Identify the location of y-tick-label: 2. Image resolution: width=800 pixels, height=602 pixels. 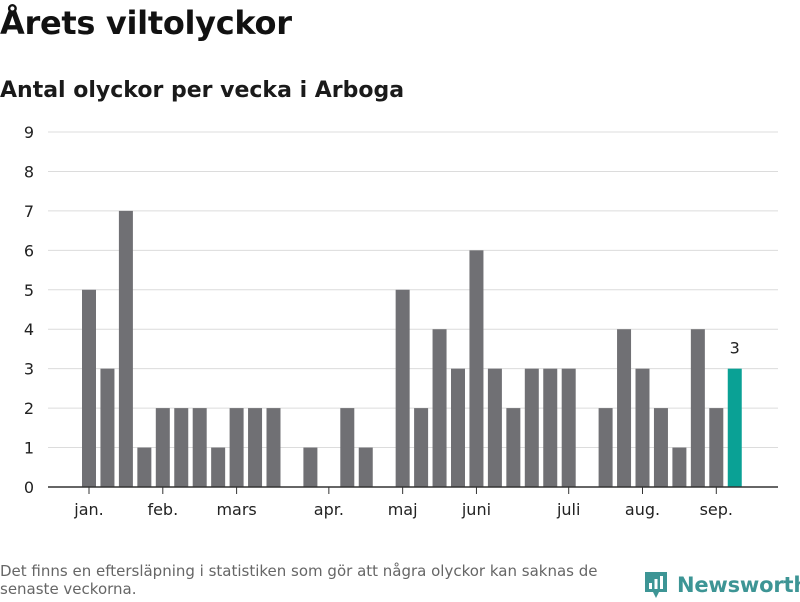
(29, 408).